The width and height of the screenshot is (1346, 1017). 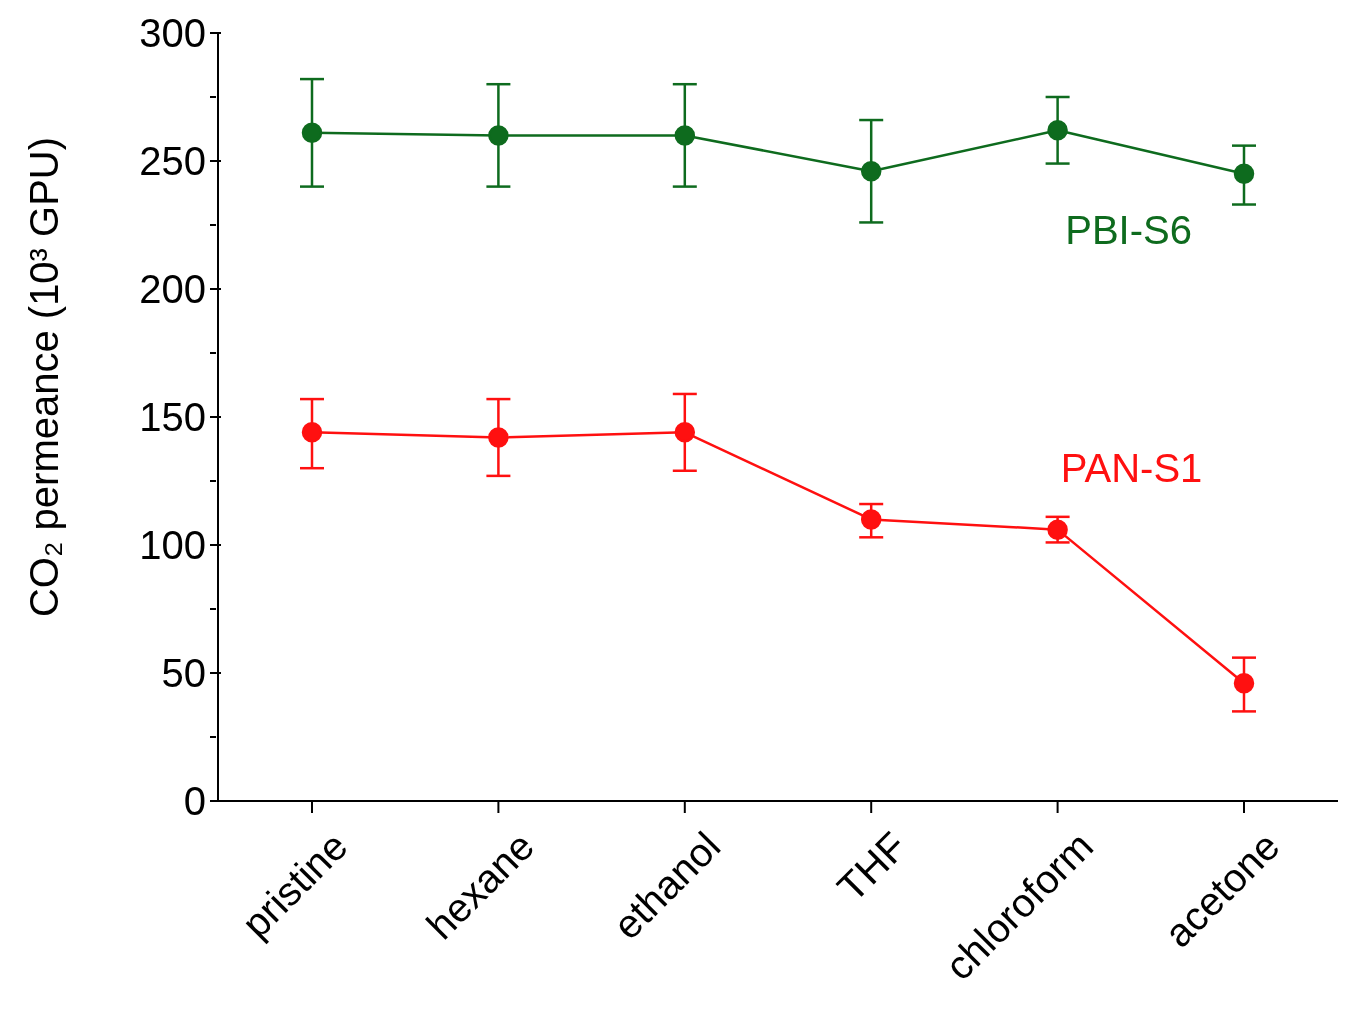 I want to click on y-tick-label: 250, so click(x=172, y=161).